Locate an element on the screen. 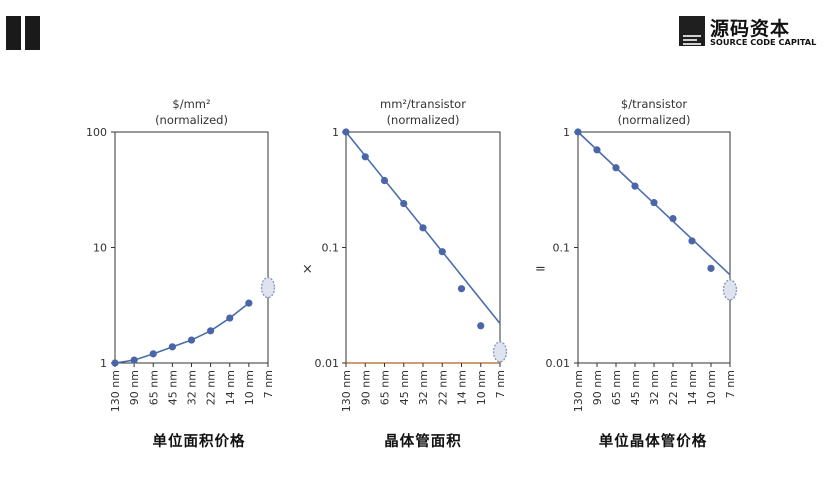 This screenshot has height=498, width=825. caption-price-per-area: 单位面积价格 is located at coordinates (199, 441).